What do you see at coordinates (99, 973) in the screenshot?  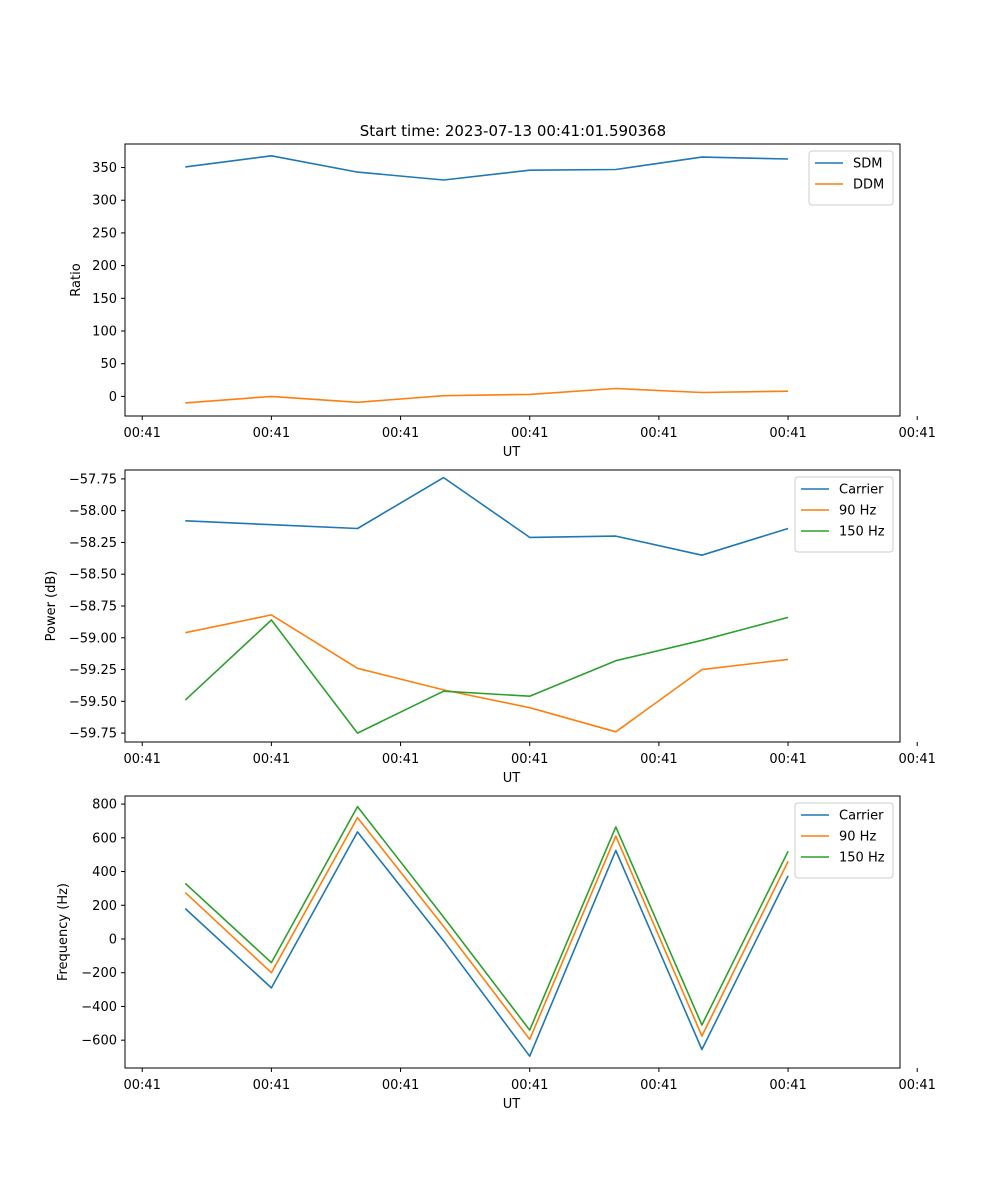 I see `frequency-y-tick-label: −200` at bounding box center [99, 973].